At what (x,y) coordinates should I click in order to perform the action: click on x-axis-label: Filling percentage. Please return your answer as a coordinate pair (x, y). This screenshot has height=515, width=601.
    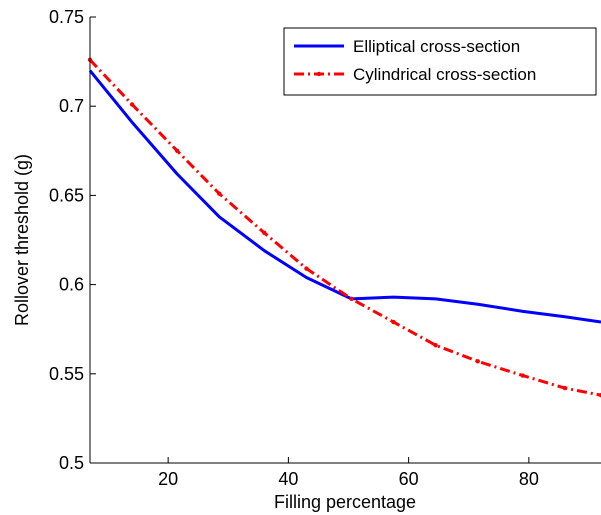
    Looking at the image, I should click on (345, 502).